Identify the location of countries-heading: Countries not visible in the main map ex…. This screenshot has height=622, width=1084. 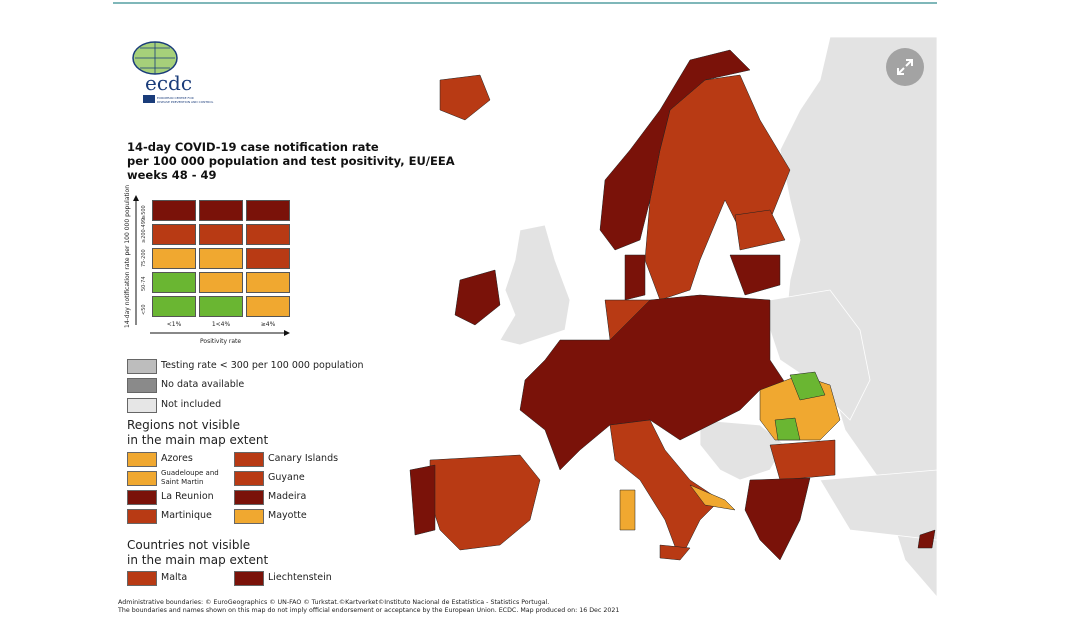
(197, 553).